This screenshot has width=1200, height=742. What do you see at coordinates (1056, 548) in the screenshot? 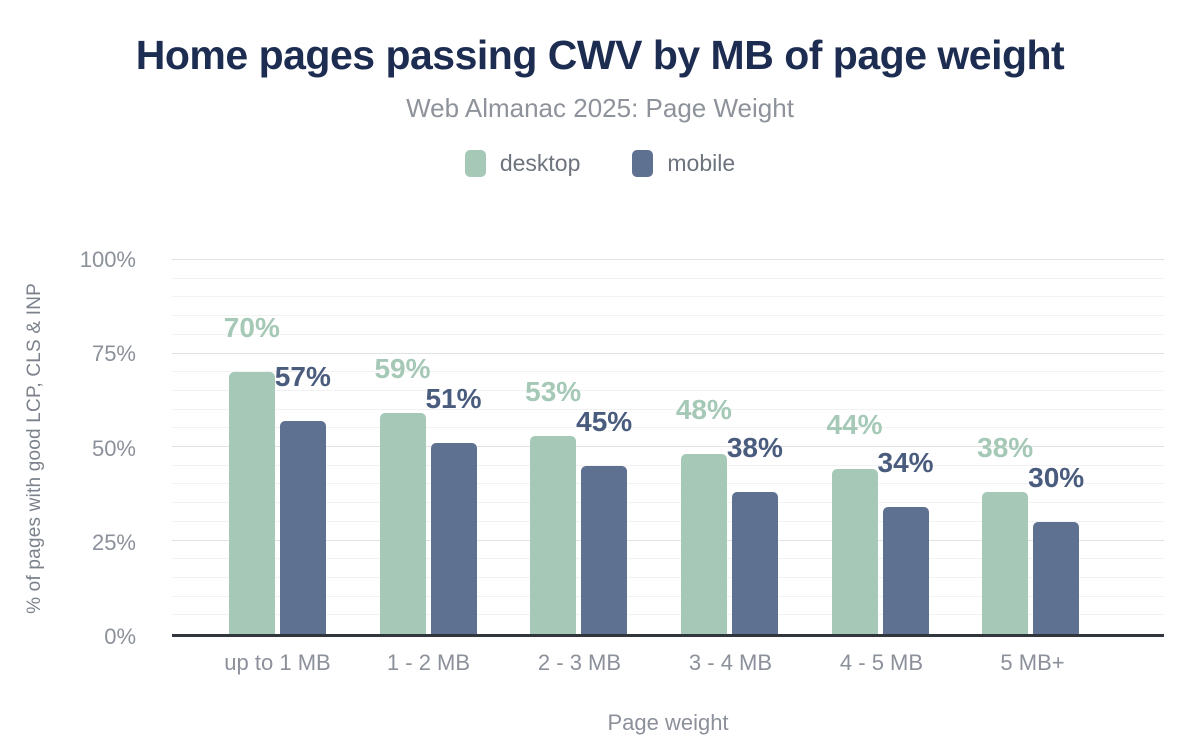
I see `bar-mobile: 30%` at bounding box center [1056, 548].